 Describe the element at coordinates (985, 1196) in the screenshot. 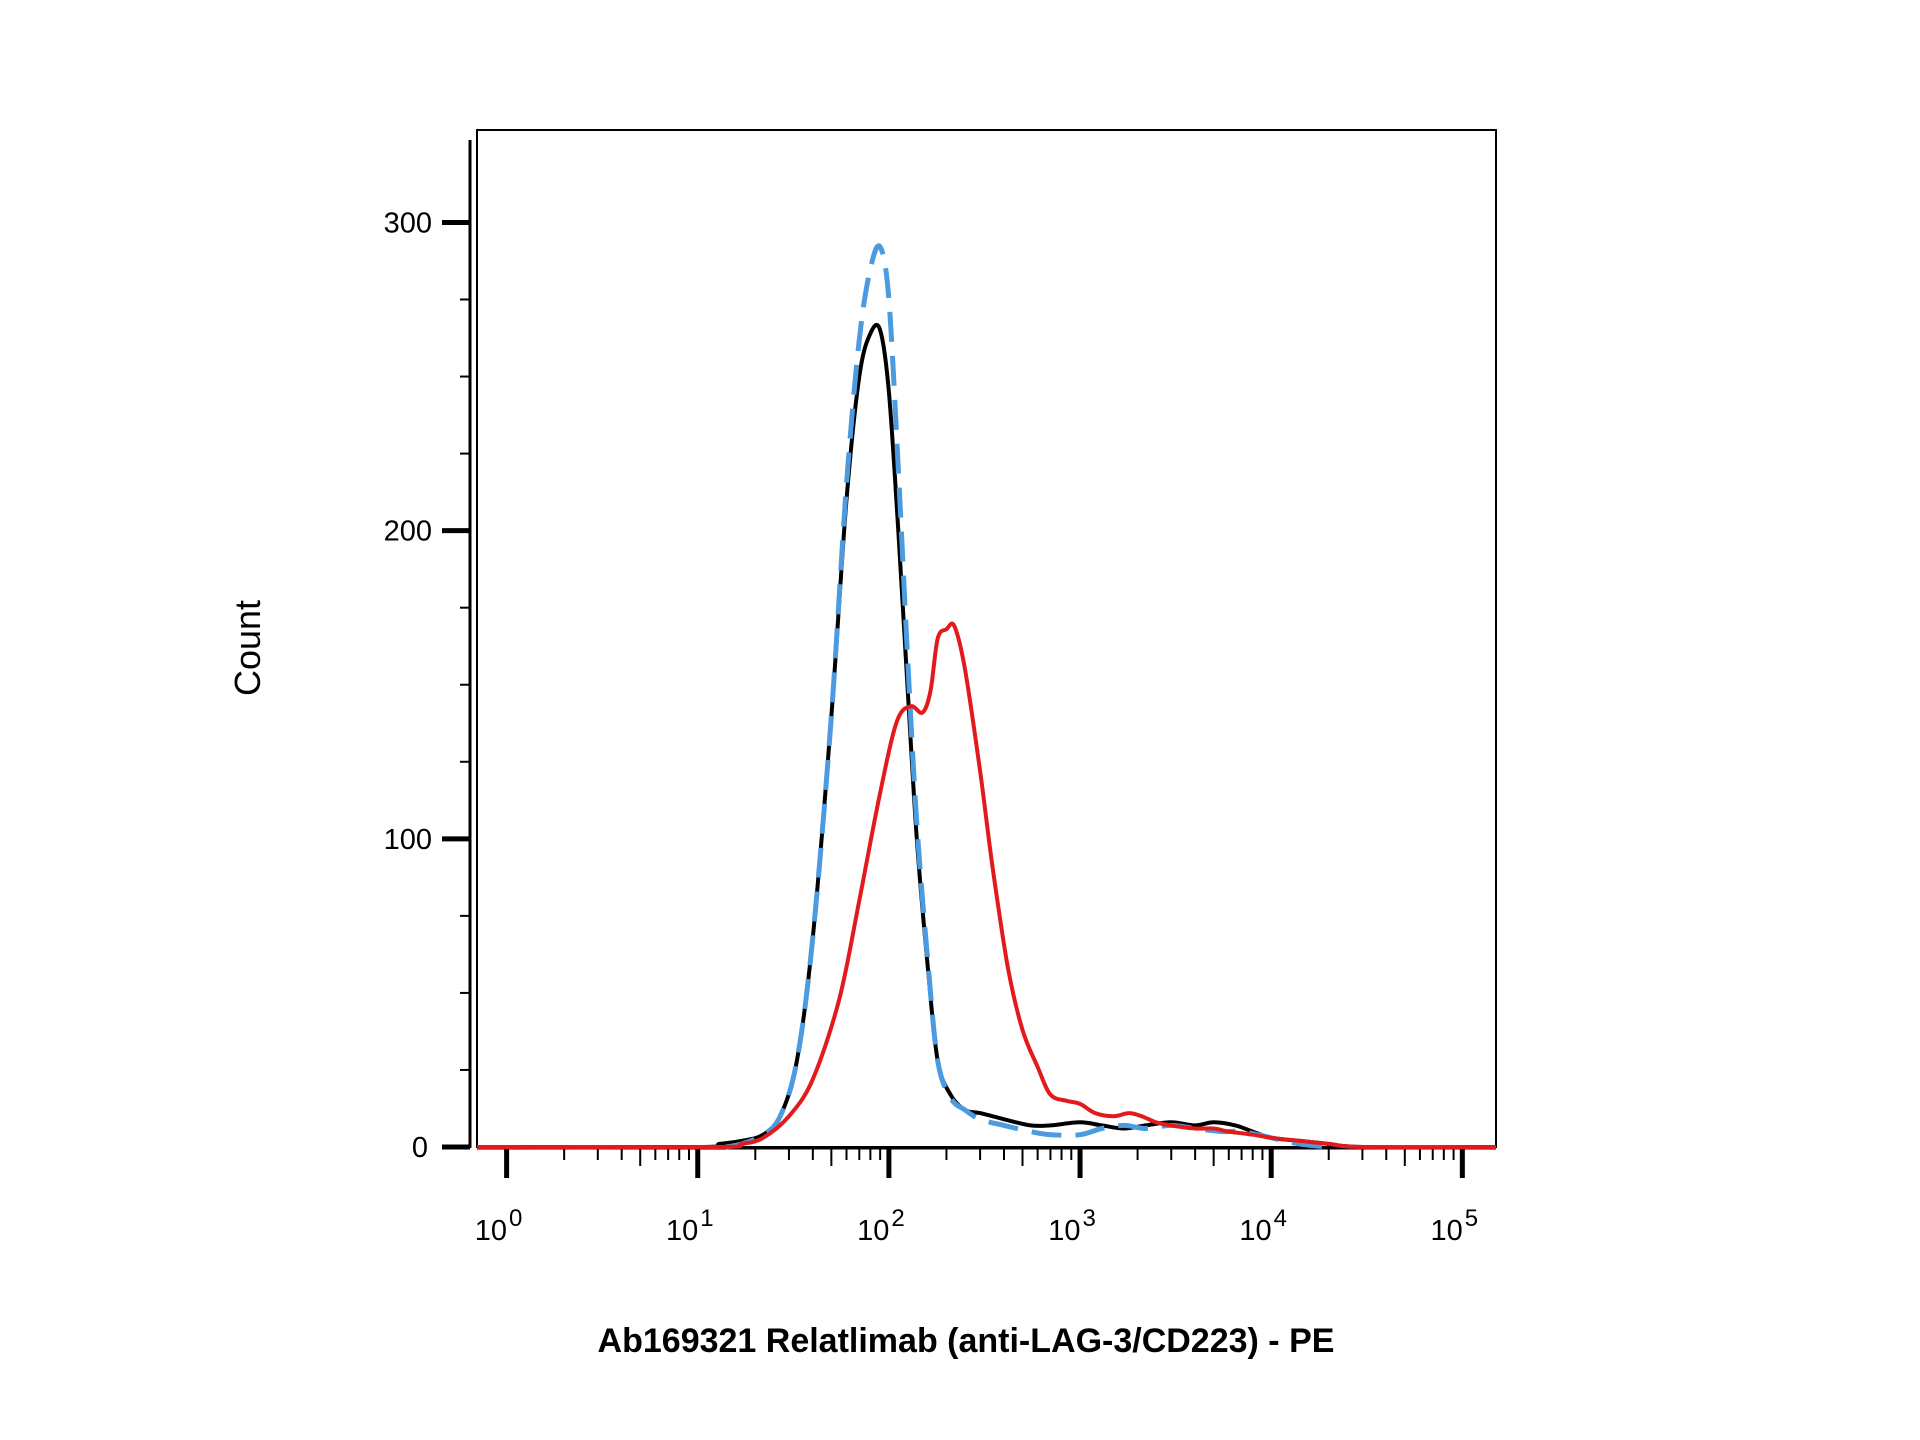

I see `x-axis: 10⁰ 10¹ 10² 10³ 10⁴ 10⁵` at that location.